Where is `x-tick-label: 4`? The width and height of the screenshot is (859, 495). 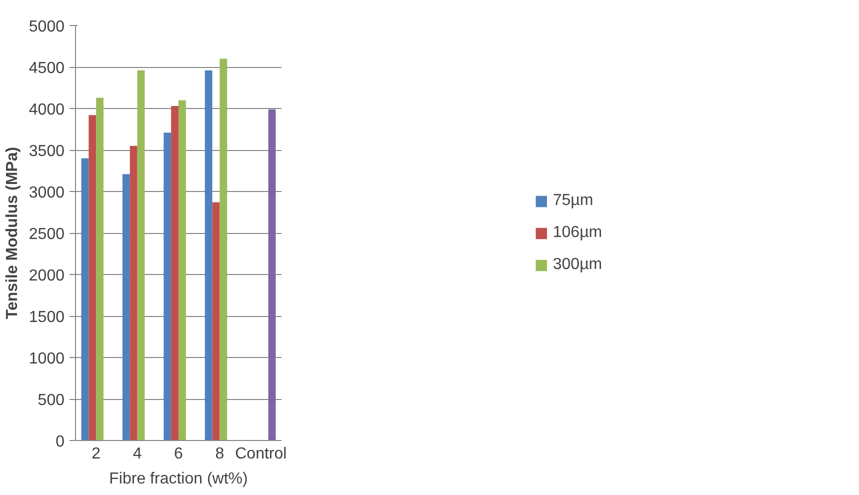
x-tick-label: 4 is located at coordinates (137, 454).